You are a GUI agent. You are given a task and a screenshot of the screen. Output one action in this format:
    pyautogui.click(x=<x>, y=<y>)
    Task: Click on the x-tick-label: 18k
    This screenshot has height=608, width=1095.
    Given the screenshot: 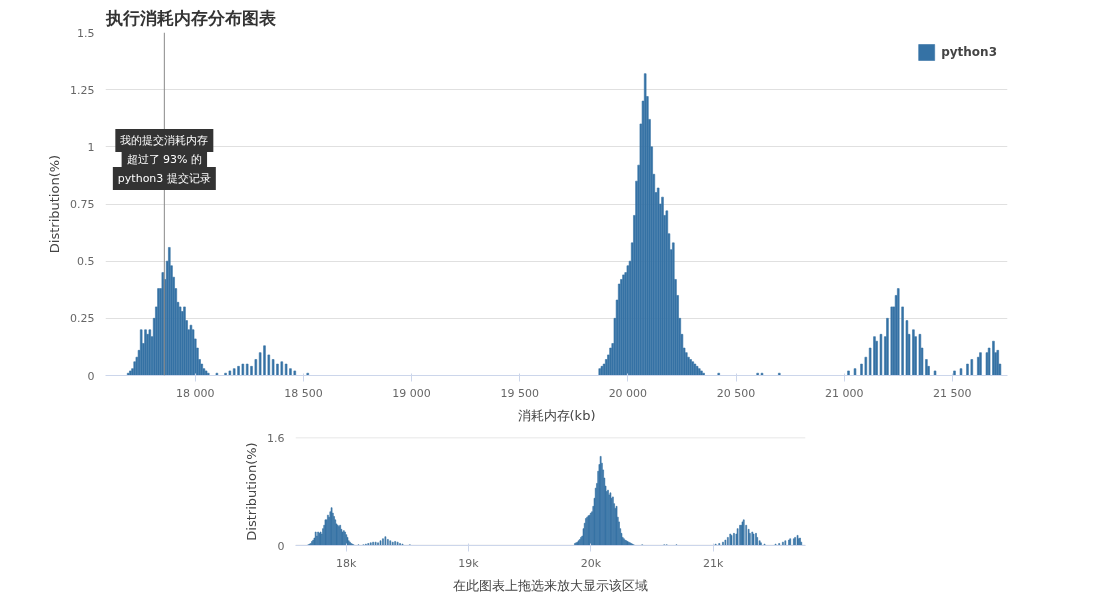 What is the action you would take?
    pyautogui.click(x=347, y=563)
    